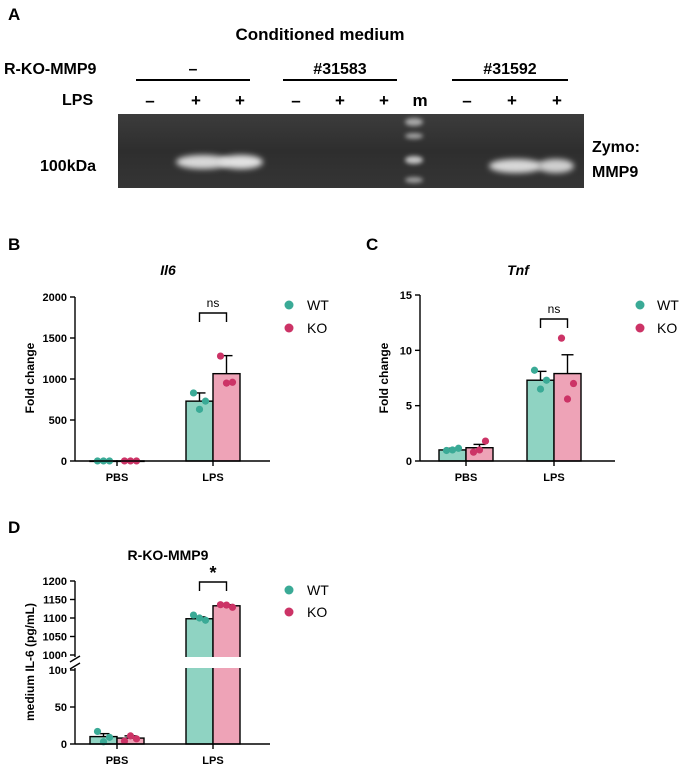  I want to click on group-label-3: #31592, so click(509, 69).